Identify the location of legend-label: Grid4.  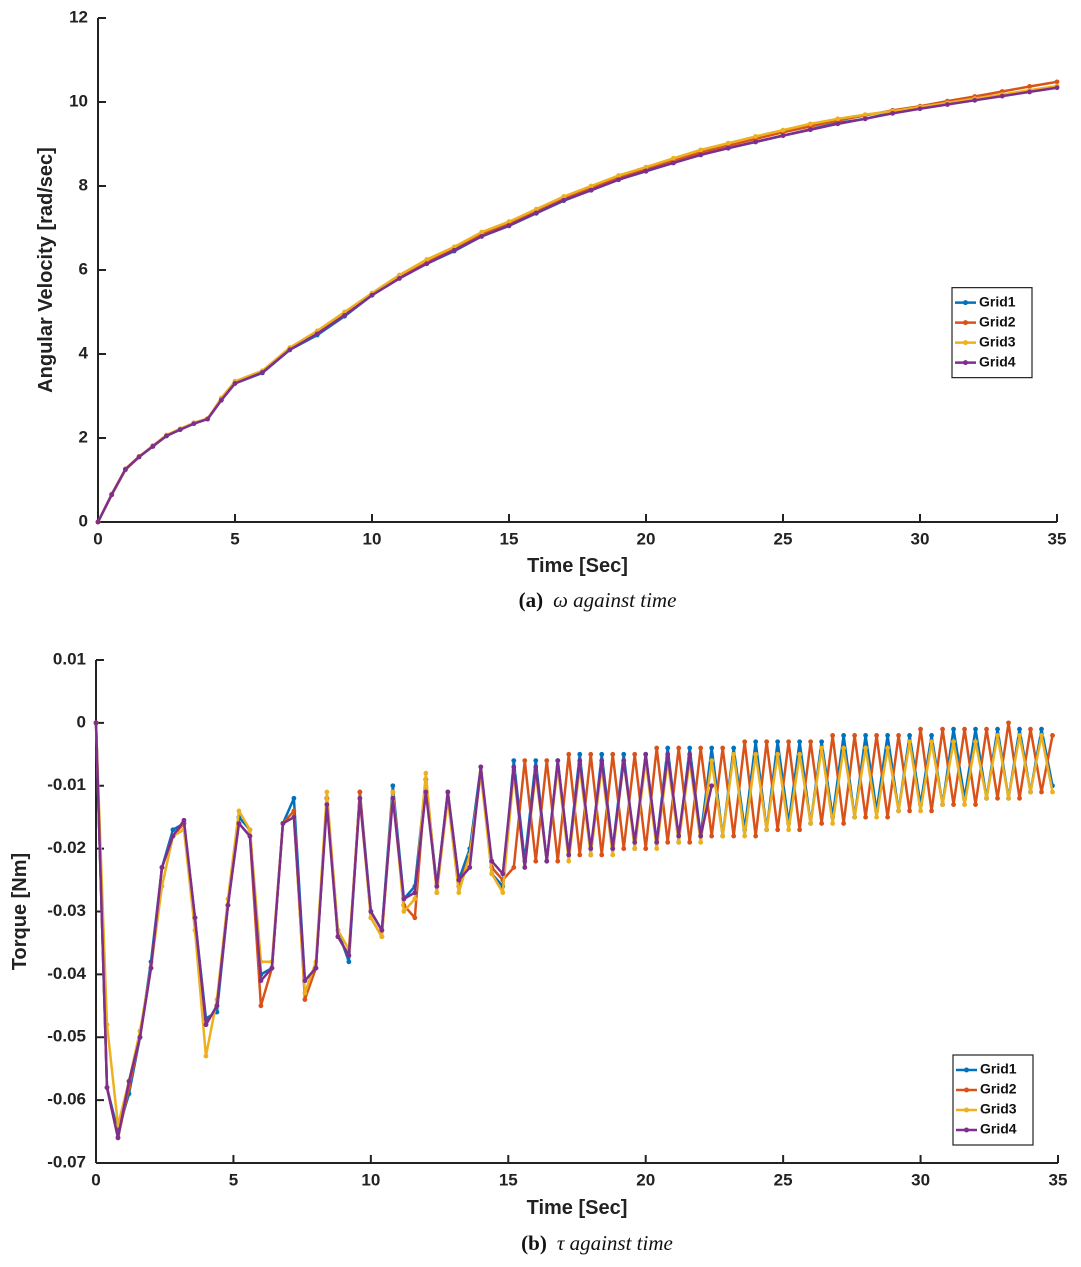
(998, 1129).